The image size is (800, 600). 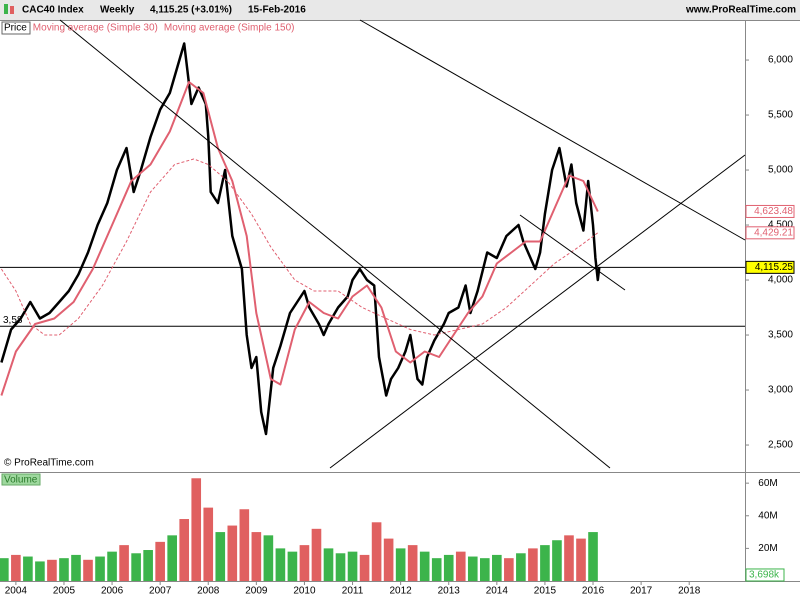 What do you see at coordinates (160, 591) in the screenshot?
I see `x-tick-label: 2007` at bounding box center [160, 591].